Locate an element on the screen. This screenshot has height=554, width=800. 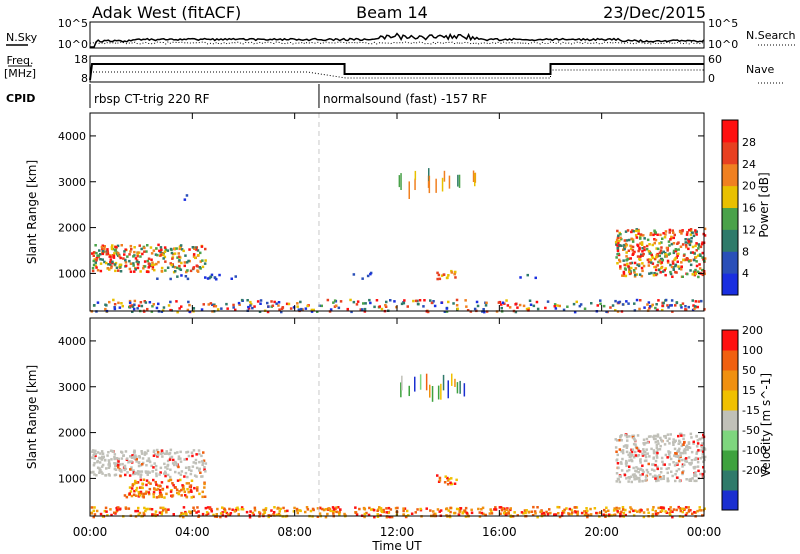
range-tick-label-1: 2000 is located at coordinates (72, 228).